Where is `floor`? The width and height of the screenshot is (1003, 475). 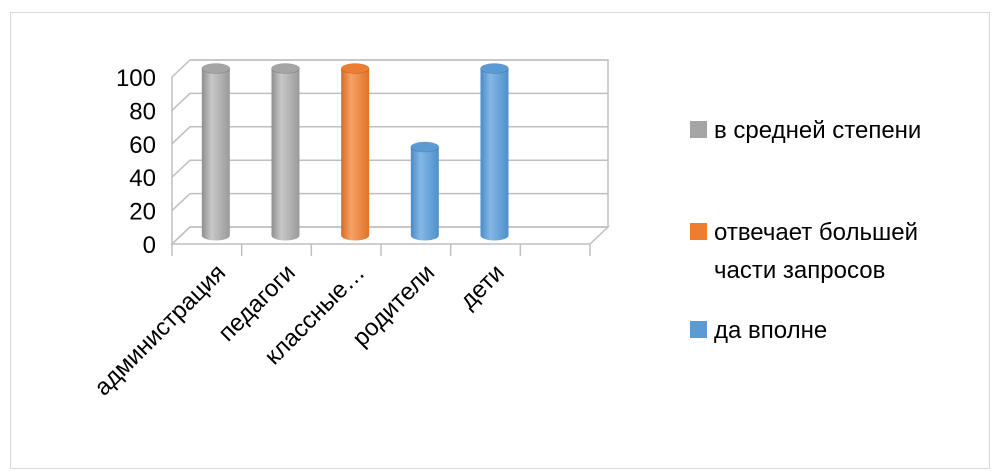 floor is located at coordinates (390, 235).